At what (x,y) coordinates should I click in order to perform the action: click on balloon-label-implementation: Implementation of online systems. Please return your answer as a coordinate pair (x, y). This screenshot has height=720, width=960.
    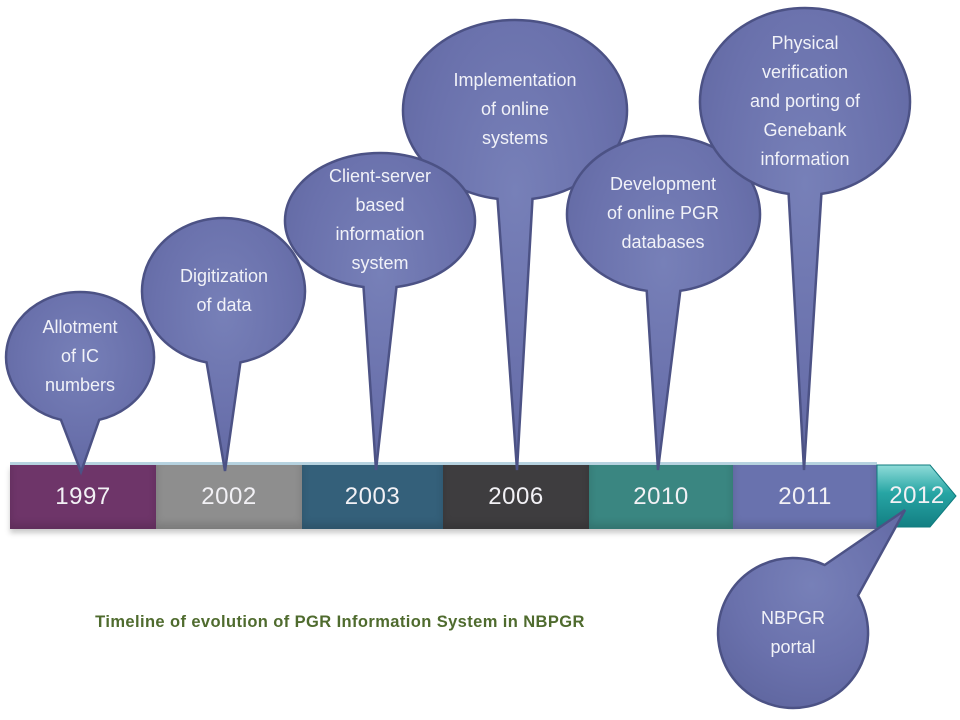
    Looking at the image, I should click on (515, 109).